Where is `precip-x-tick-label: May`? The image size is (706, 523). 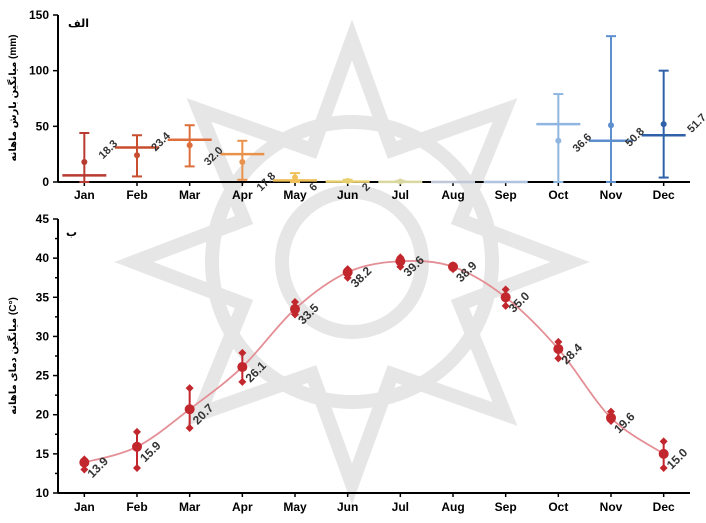
precip-x-tick-label: May is located at coordinates (295, 195).